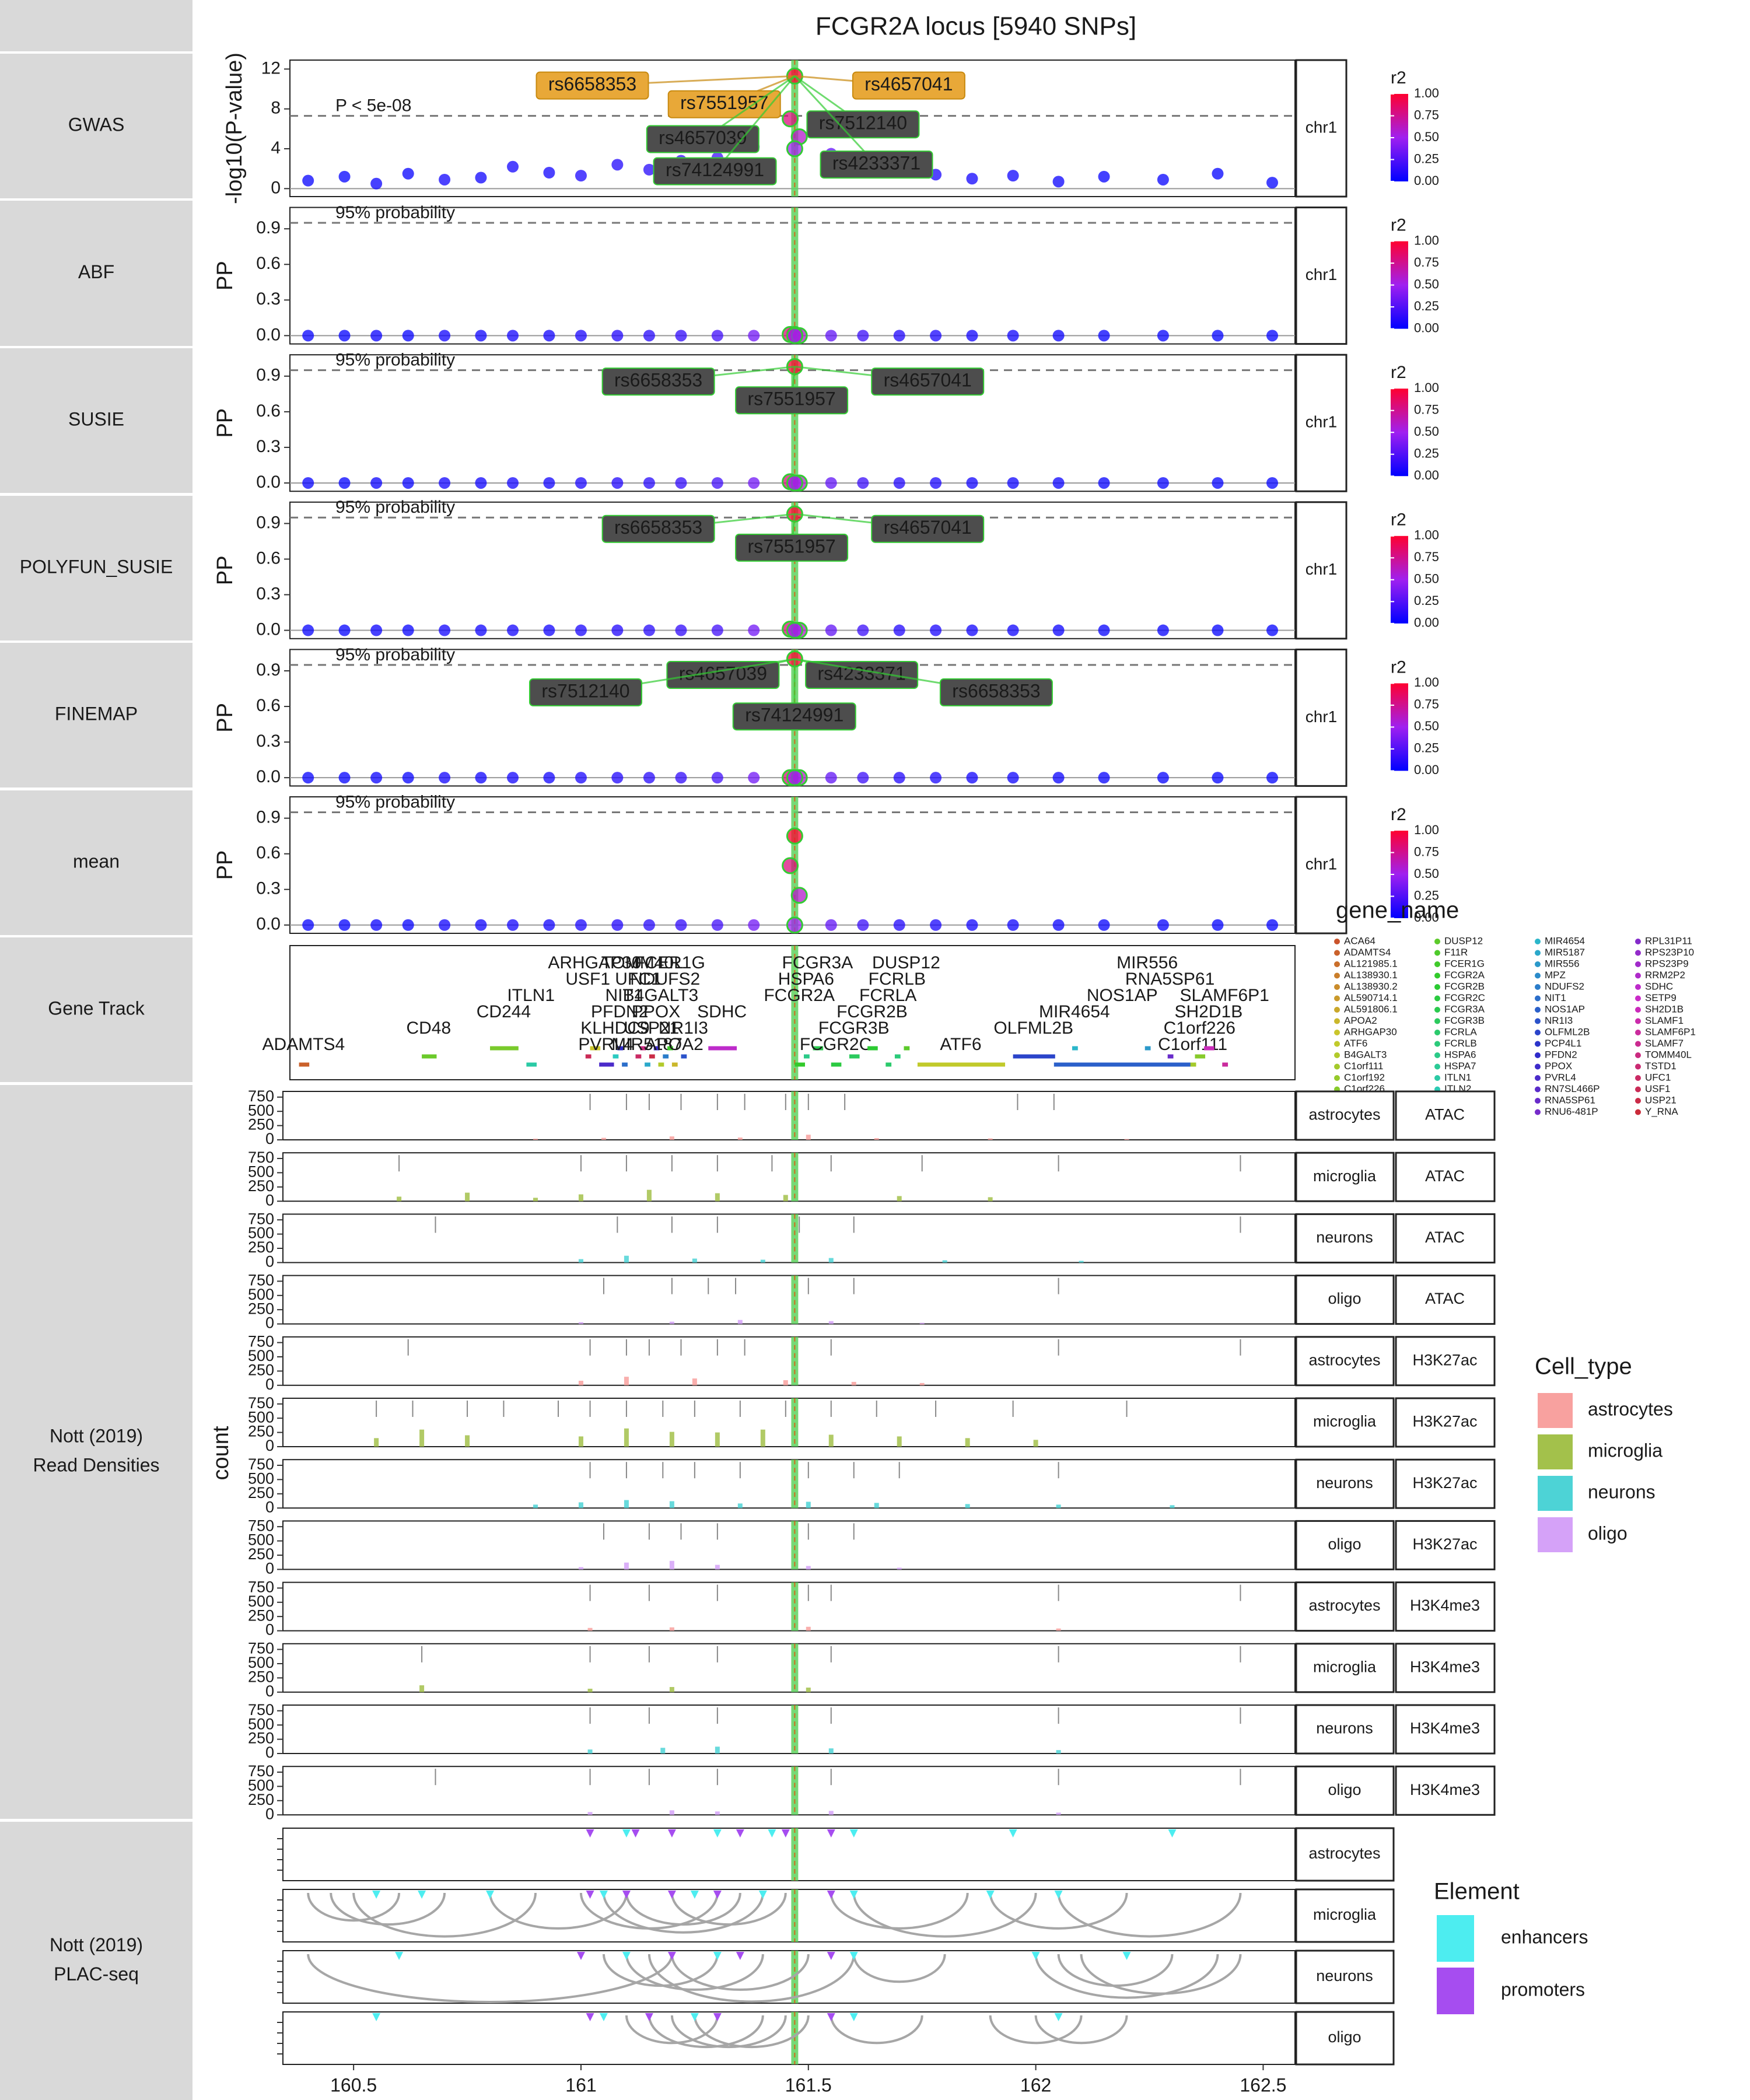  I want to click on x-tick-label: 162, so click(1035, 2084).